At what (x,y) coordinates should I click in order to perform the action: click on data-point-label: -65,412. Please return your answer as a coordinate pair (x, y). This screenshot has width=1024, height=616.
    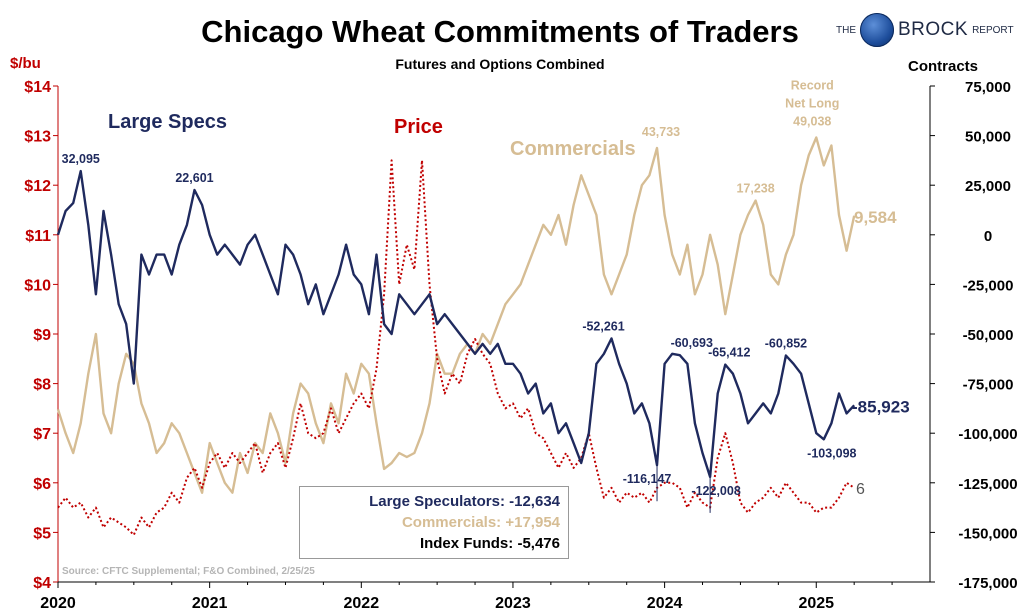
    Looking at the image, I should click on (729, 353).